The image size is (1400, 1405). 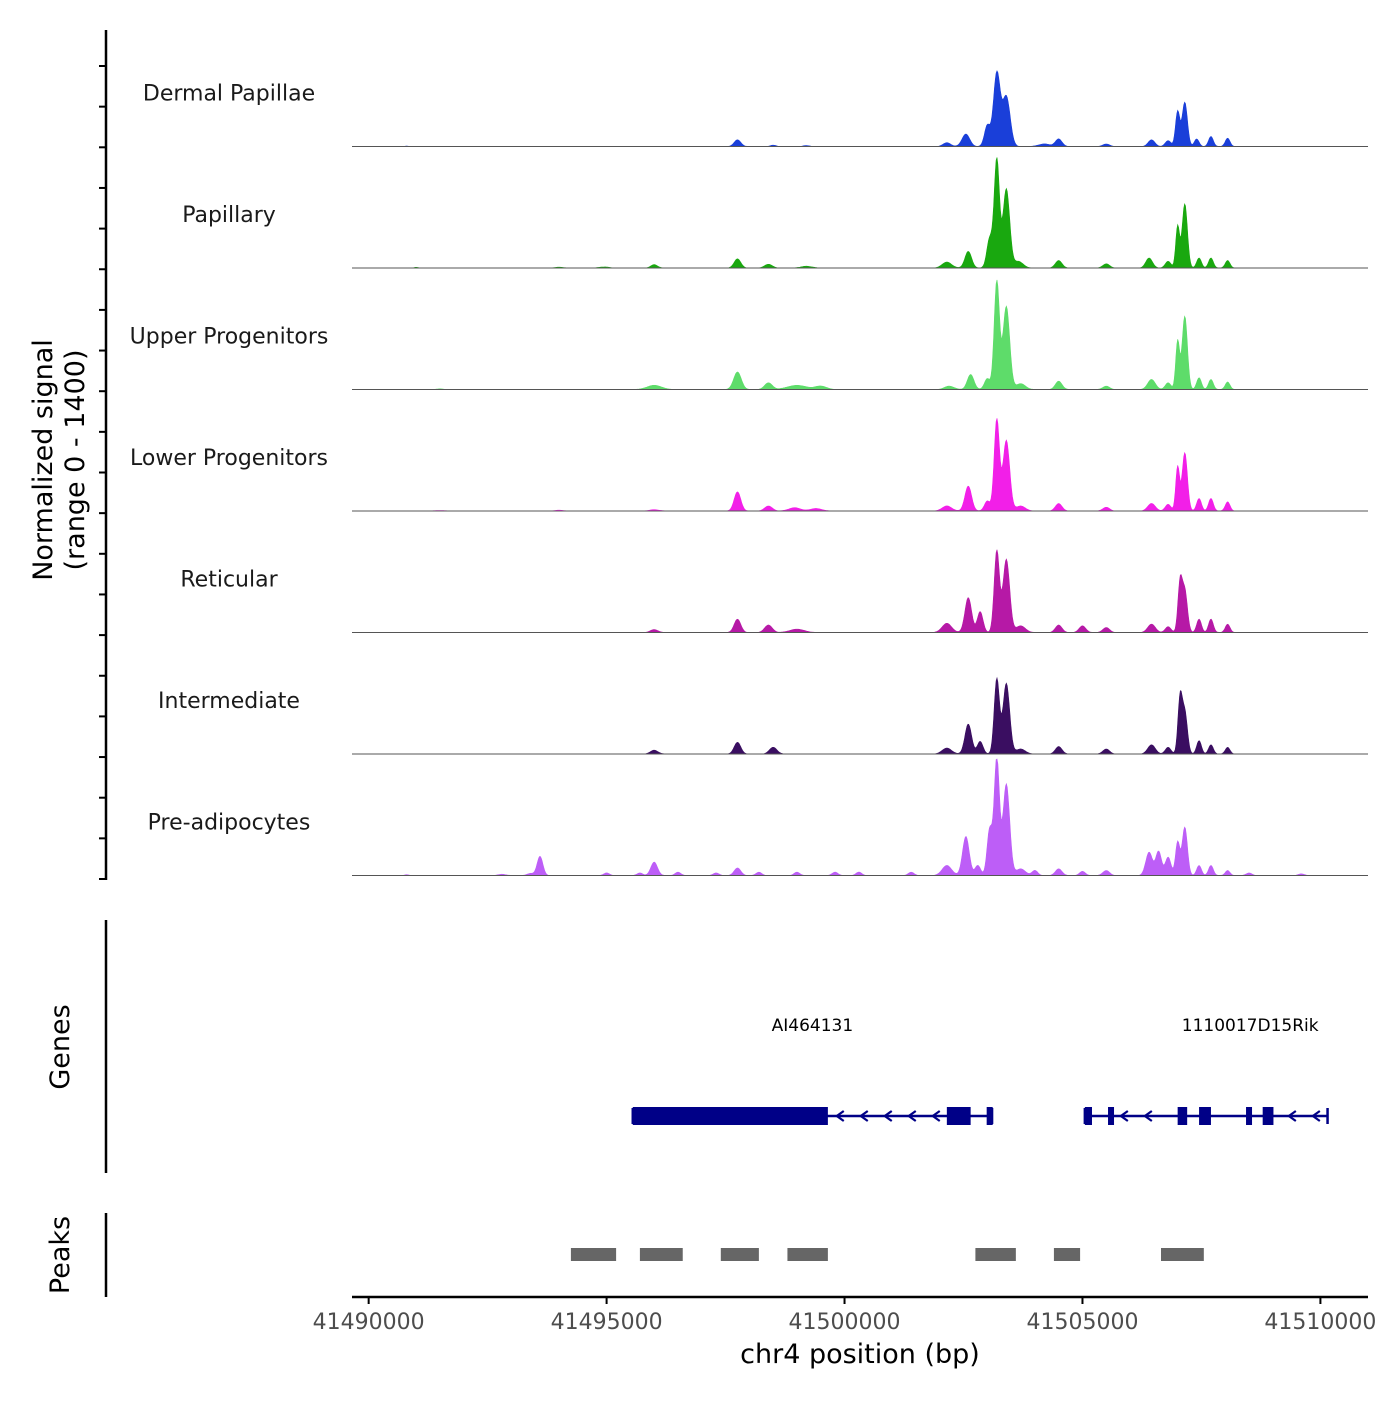 I want to click on x-tick-label: 41500000, so click(x=845, y=1322).